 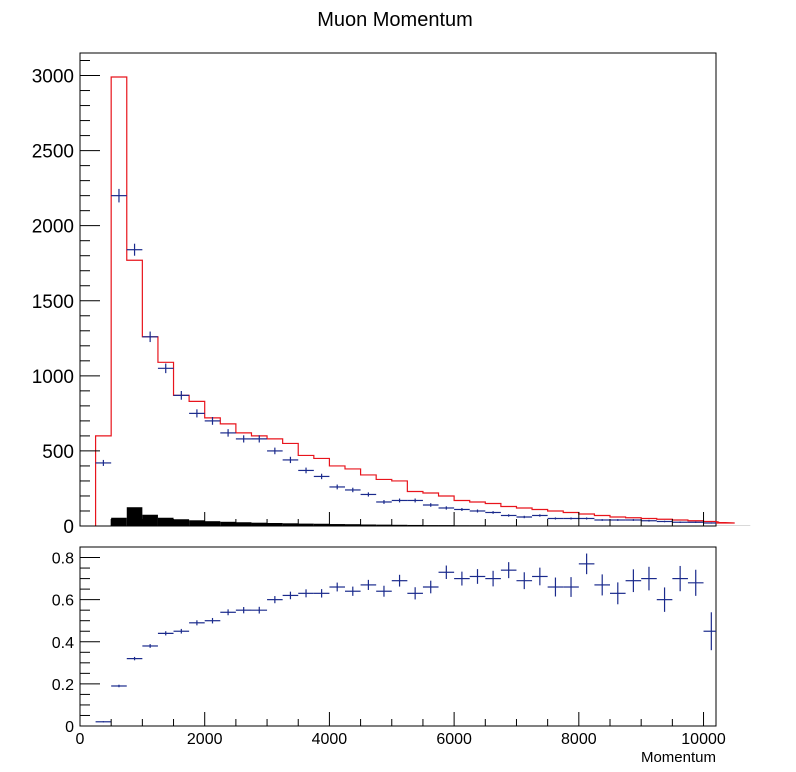 I want to click on x-tick-label: 10000, so click(x=703, y=739).